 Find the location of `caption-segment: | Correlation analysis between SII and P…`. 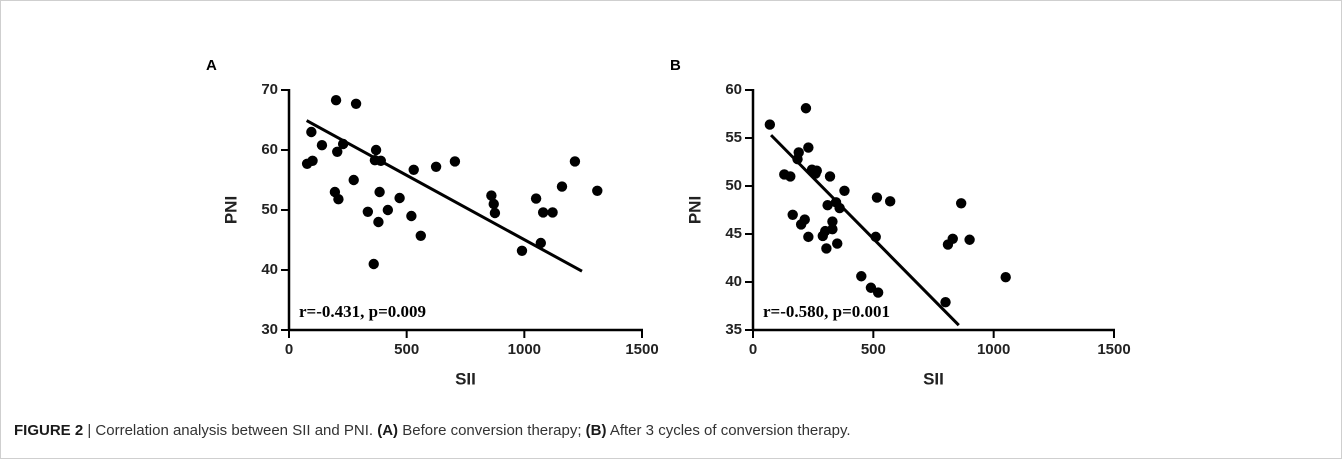

caption-segment: | Correlation analysis between SII and P… is located at coordinates (230, 430).